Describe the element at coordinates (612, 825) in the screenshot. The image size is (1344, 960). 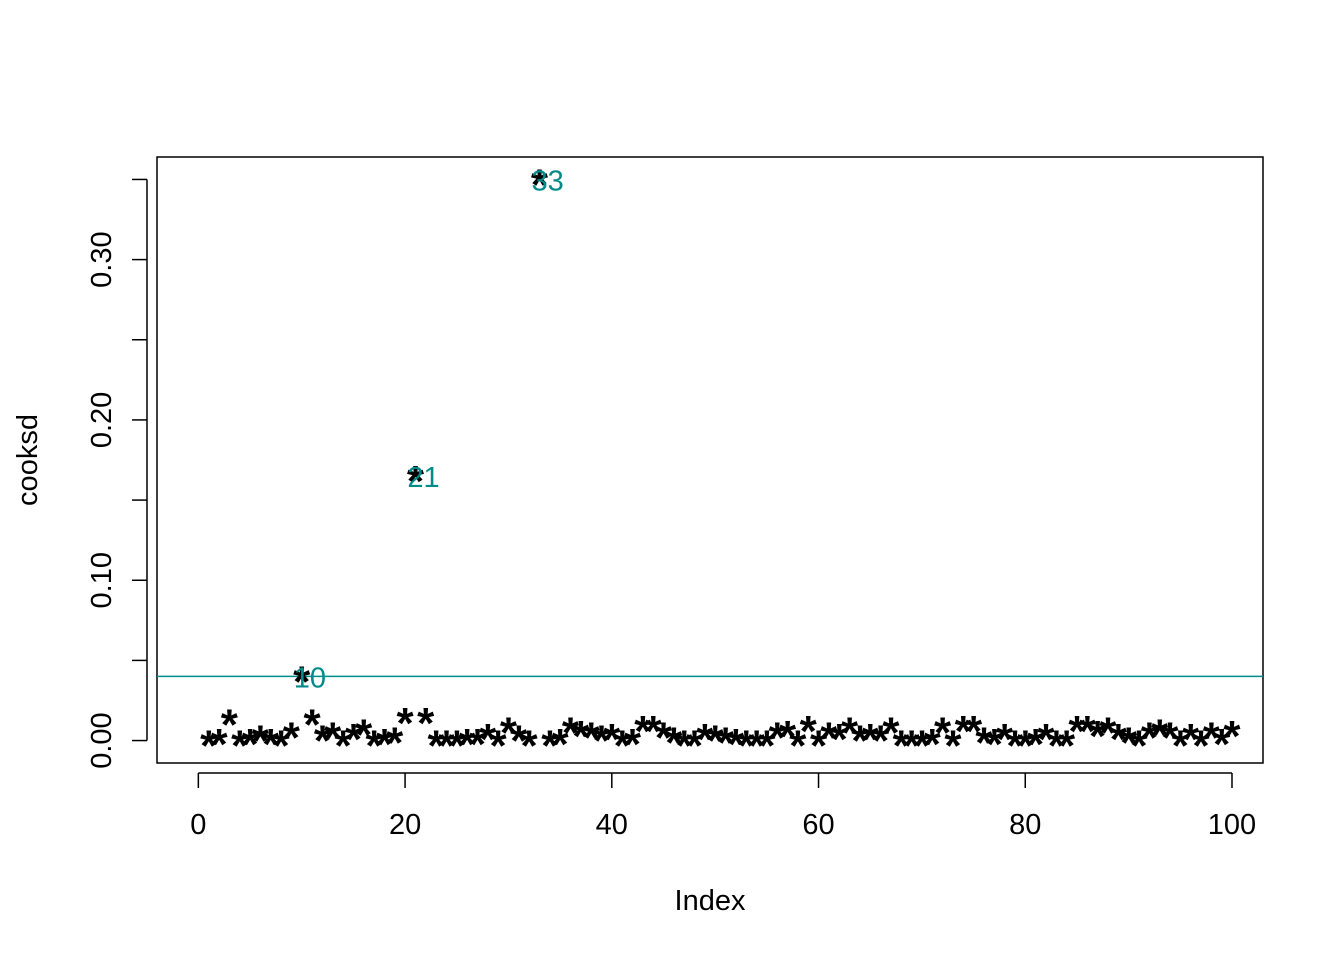
I see `x-tick-label: 40` at that location.